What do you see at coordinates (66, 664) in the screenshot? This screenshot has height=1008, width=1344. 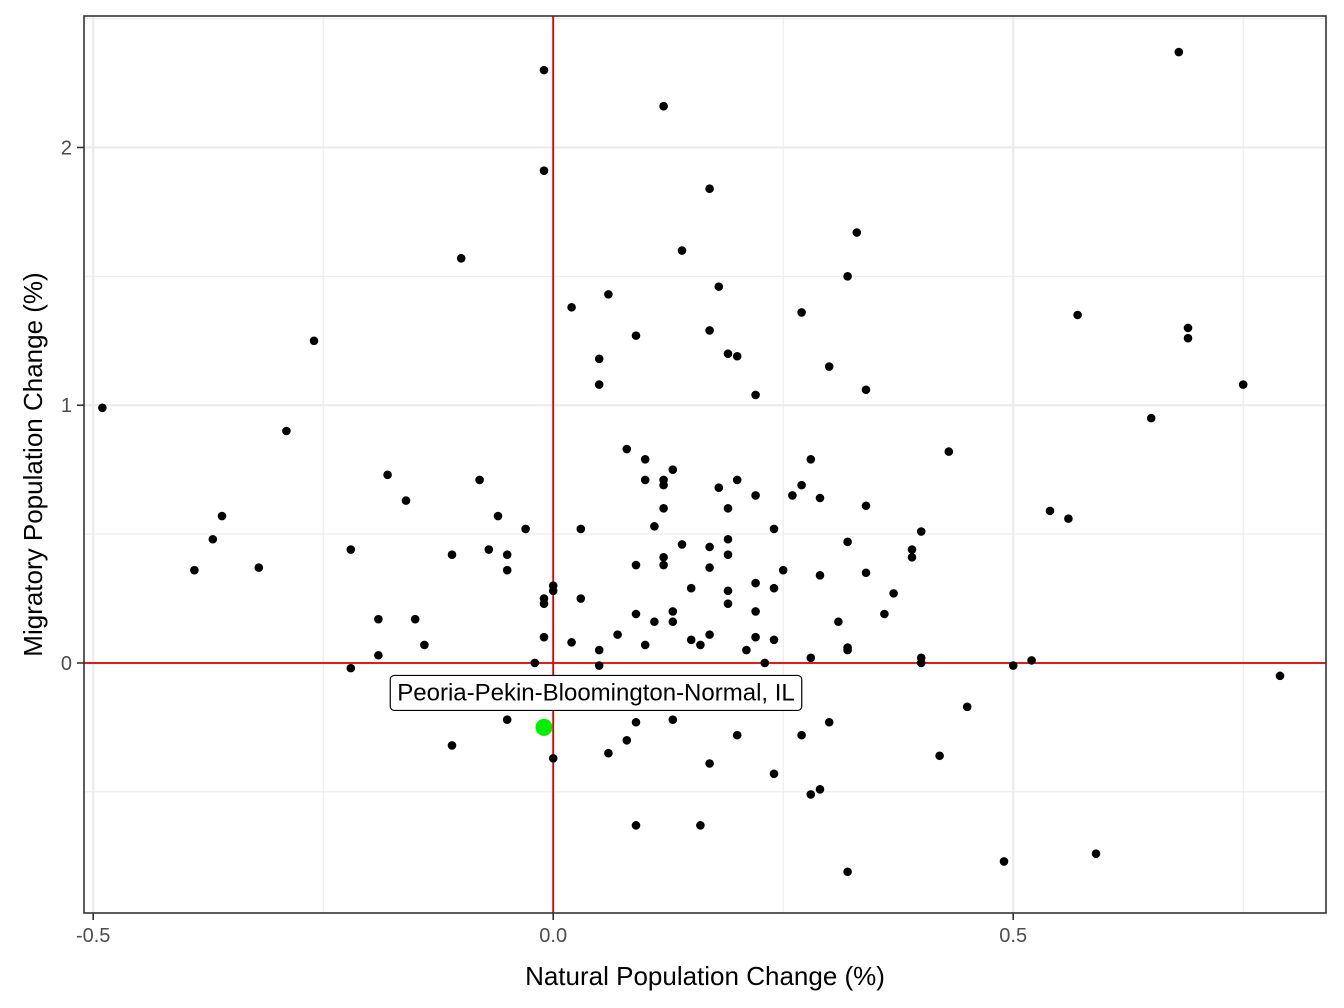 I see `y-tick-label: 0` at bounding box center [66, 664].